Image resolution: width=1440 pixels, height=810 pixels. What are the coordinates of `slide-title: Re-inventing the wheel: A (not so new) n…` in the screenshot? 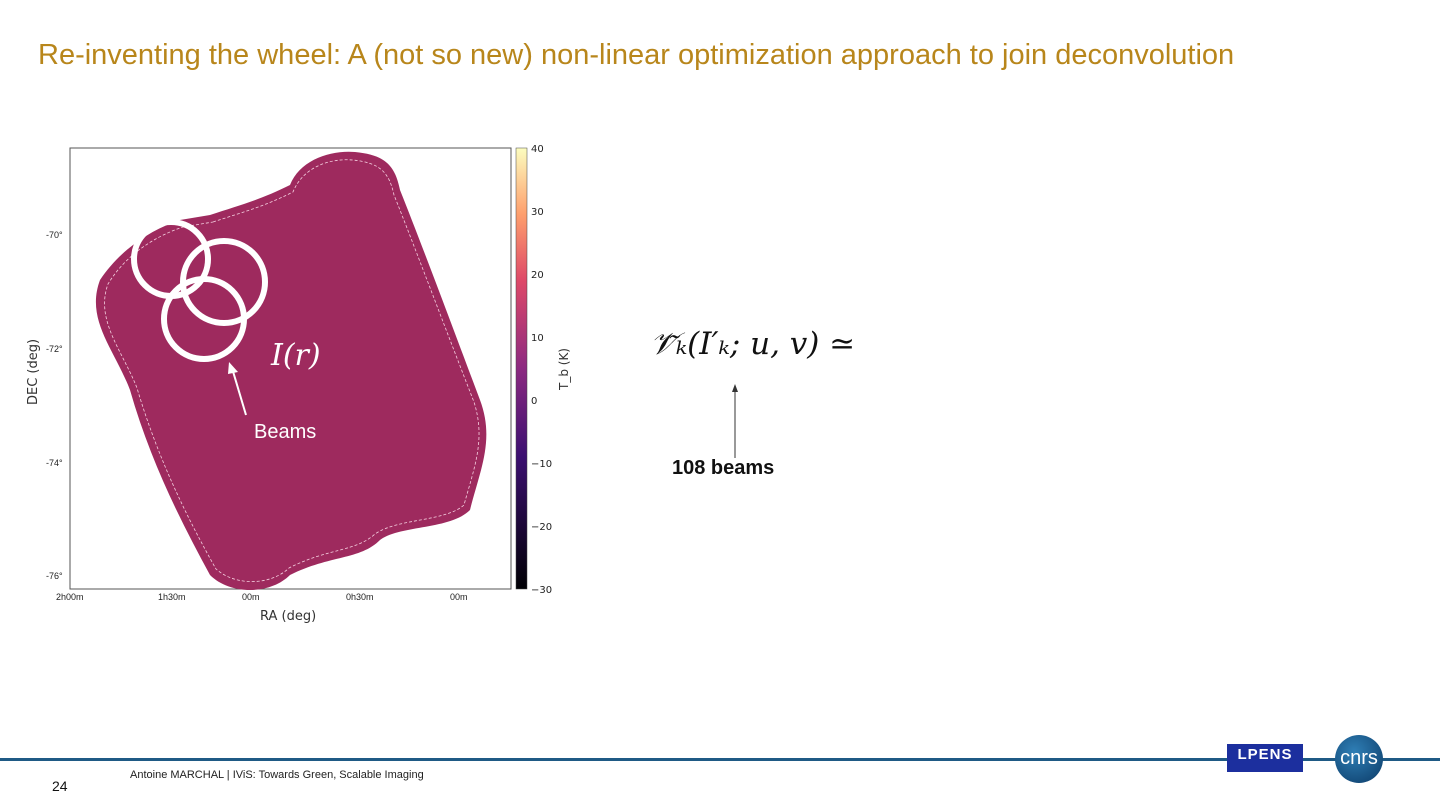 It's located at (636, 55).